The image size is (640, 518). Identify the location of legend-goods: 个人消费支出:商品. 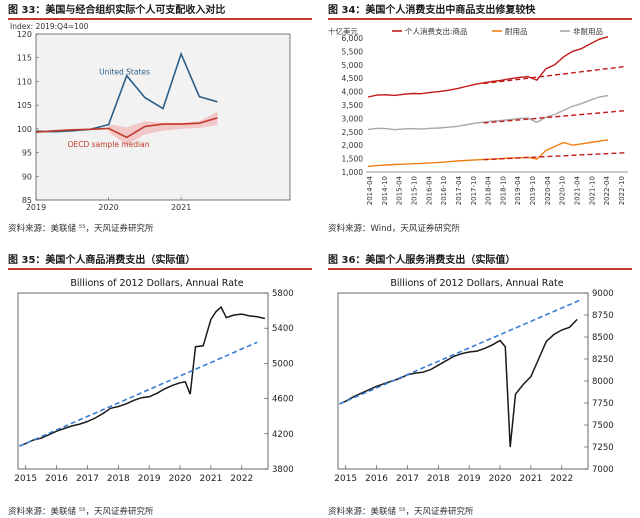
(436, 31).